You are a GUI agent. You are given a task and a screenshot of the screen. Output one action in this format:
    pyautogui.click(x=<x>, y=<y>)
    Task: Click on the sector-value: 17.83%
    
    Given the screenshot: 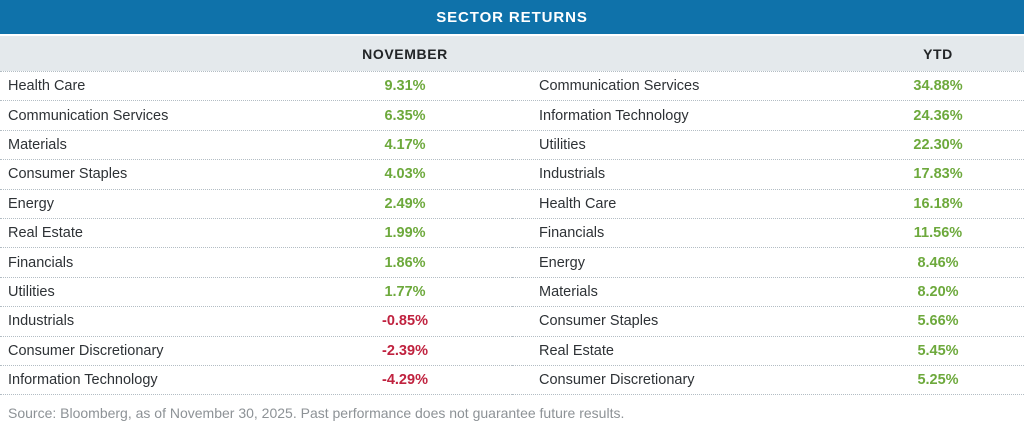 What is the action you would take?
    pyautogui.click(x=938, y=174)
    